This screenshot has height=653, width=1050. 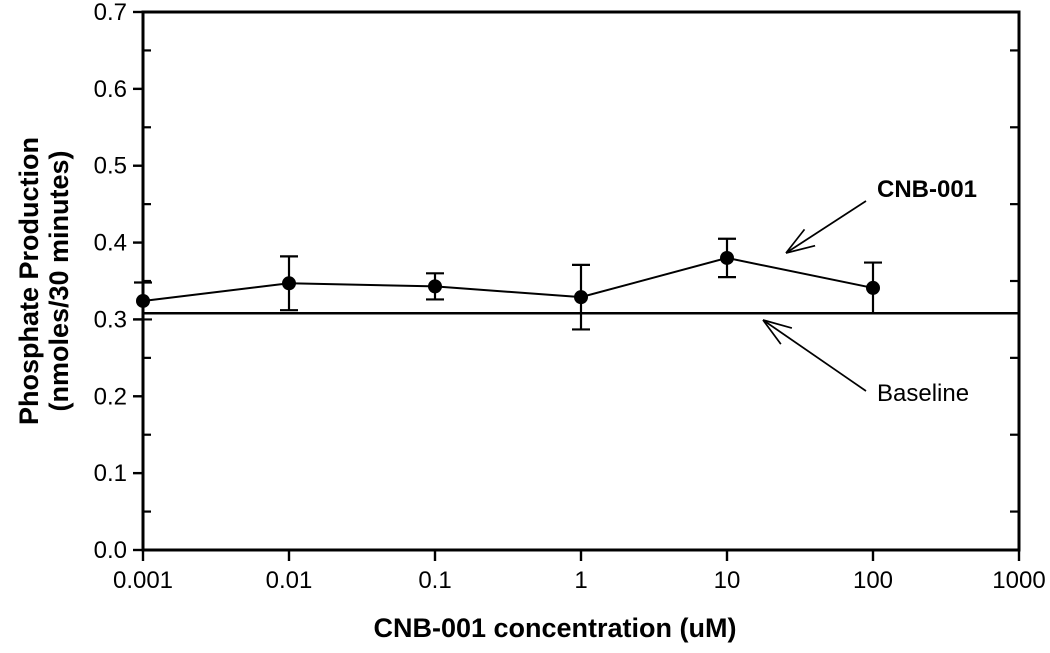 I want to click on annotation-label-cnb: CNB-001, so click(x=927, y=189).